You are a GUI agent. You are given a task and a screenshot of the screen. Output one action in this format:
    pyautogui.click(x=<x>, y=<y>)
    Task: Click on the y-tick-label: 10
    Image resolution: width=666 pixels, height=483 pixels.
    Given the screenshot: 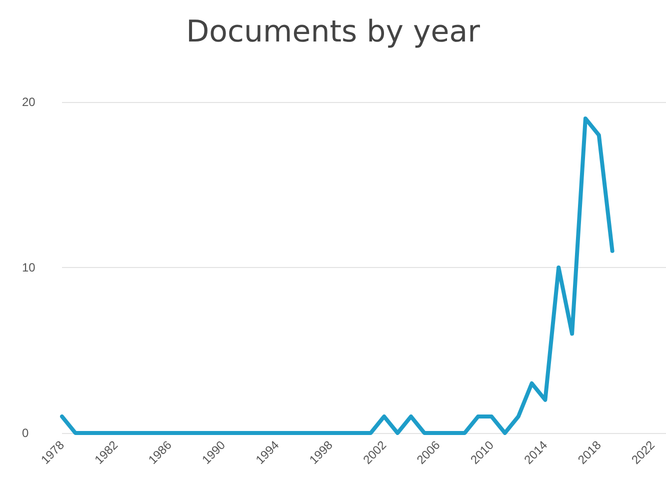 What is the action you would take?
    pyautogui.click(x=29, y=267)
    